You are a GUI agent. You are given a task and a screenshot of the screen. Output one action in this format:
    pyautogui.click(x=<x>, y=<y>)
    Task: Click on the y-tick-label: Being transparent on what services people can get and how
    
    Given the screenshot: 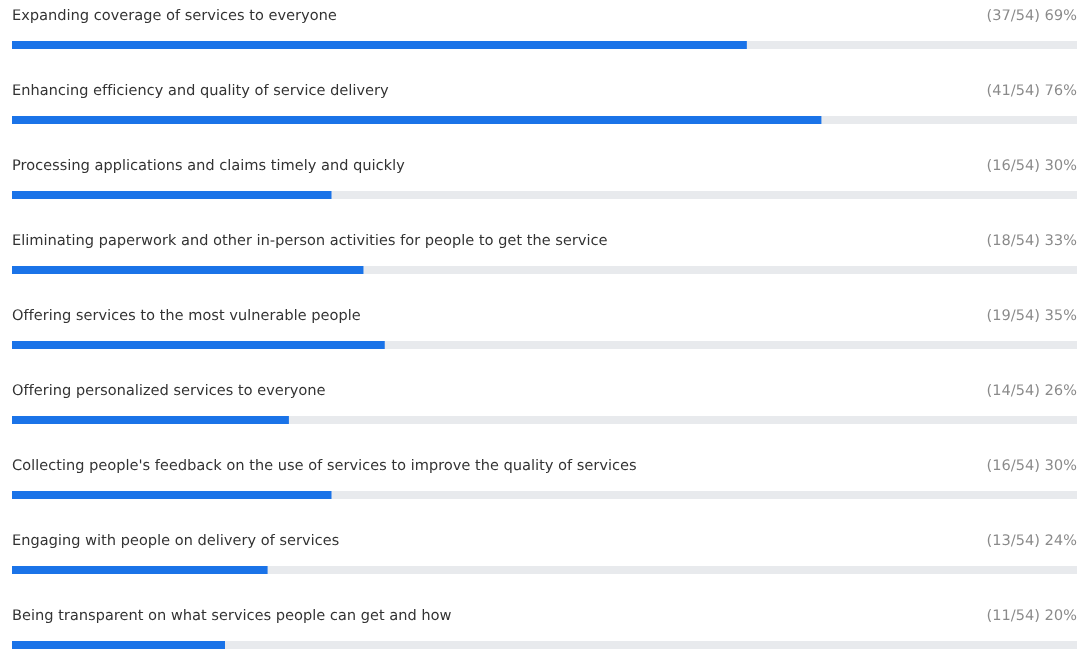 What is the action you would take?
    pyautogui.click(x=232, y=616)
    